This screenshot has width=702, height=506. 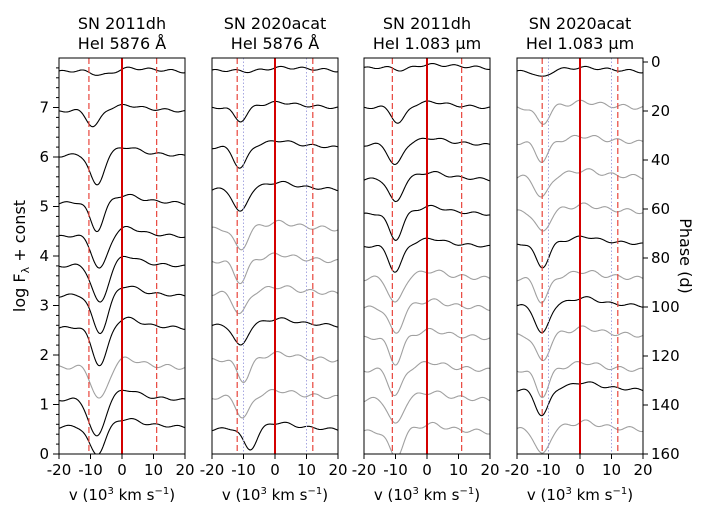 What do you see at coordinates (44, 108) in the screenshot?
I see `y-tick-label: 7` at bounding box center [44, 108].